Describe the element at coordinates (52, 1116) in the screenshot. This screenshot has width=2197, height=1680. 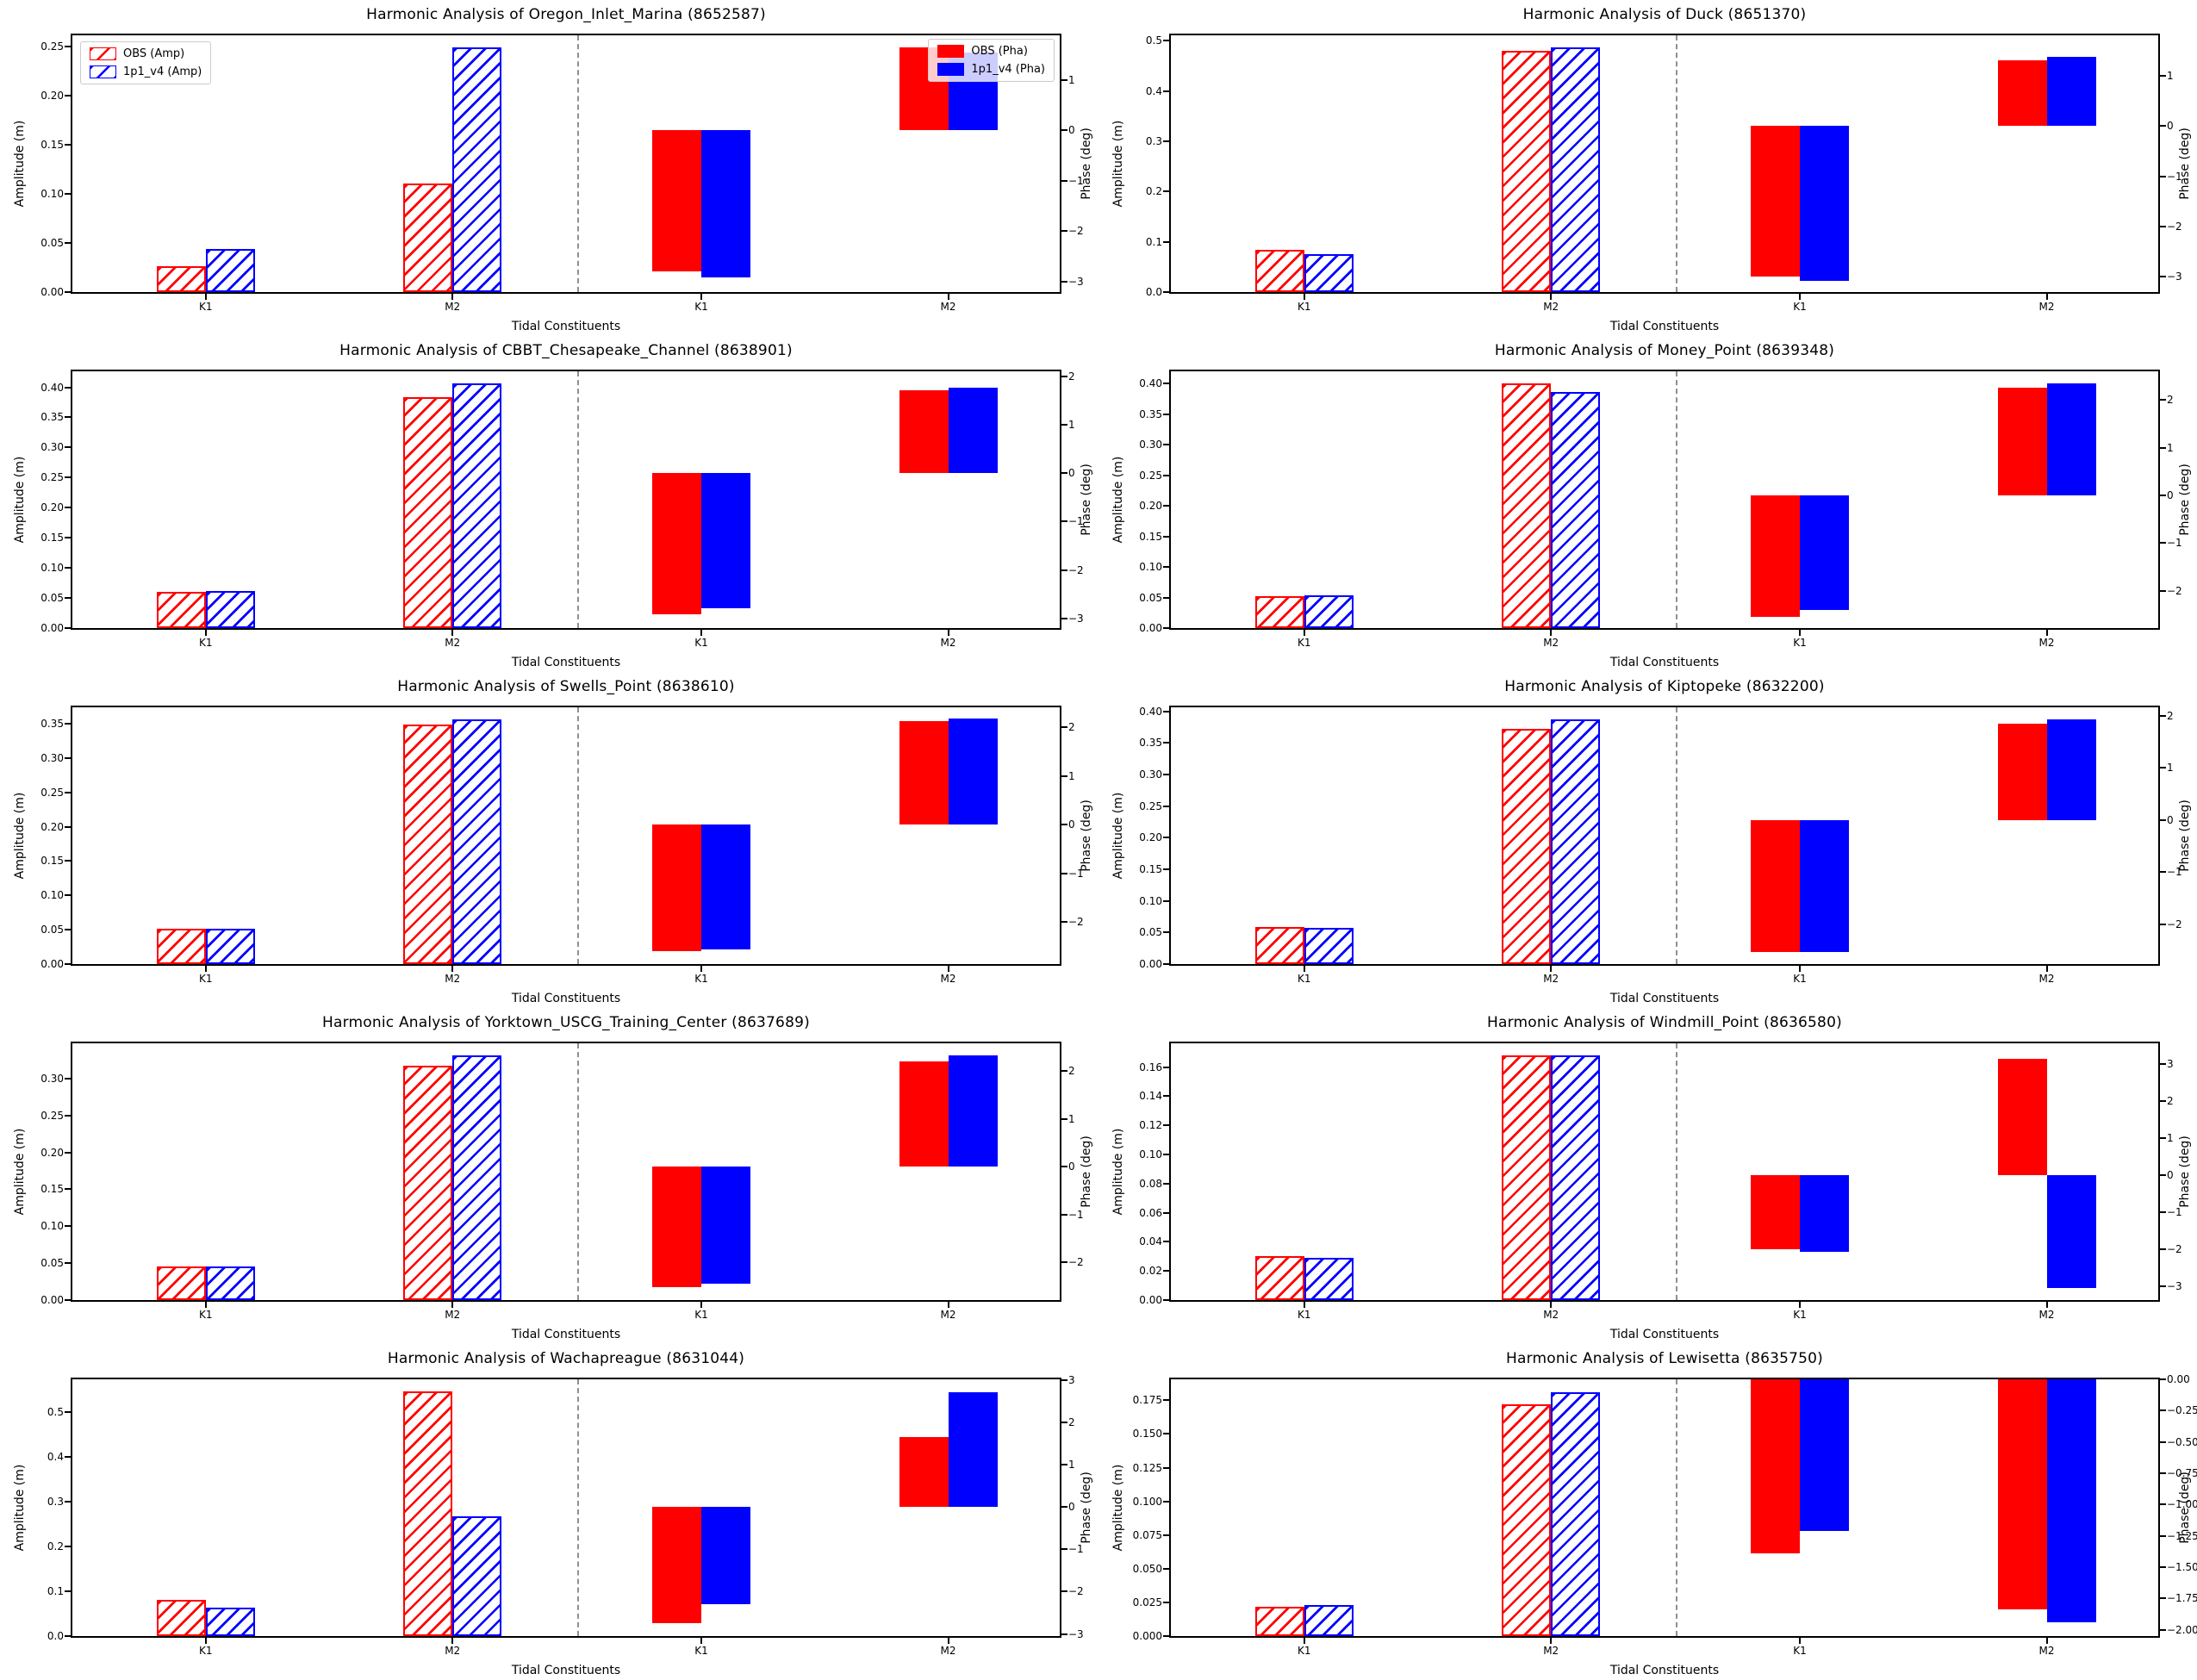
I see `amplitude-tick-label: 0.25` at that location.